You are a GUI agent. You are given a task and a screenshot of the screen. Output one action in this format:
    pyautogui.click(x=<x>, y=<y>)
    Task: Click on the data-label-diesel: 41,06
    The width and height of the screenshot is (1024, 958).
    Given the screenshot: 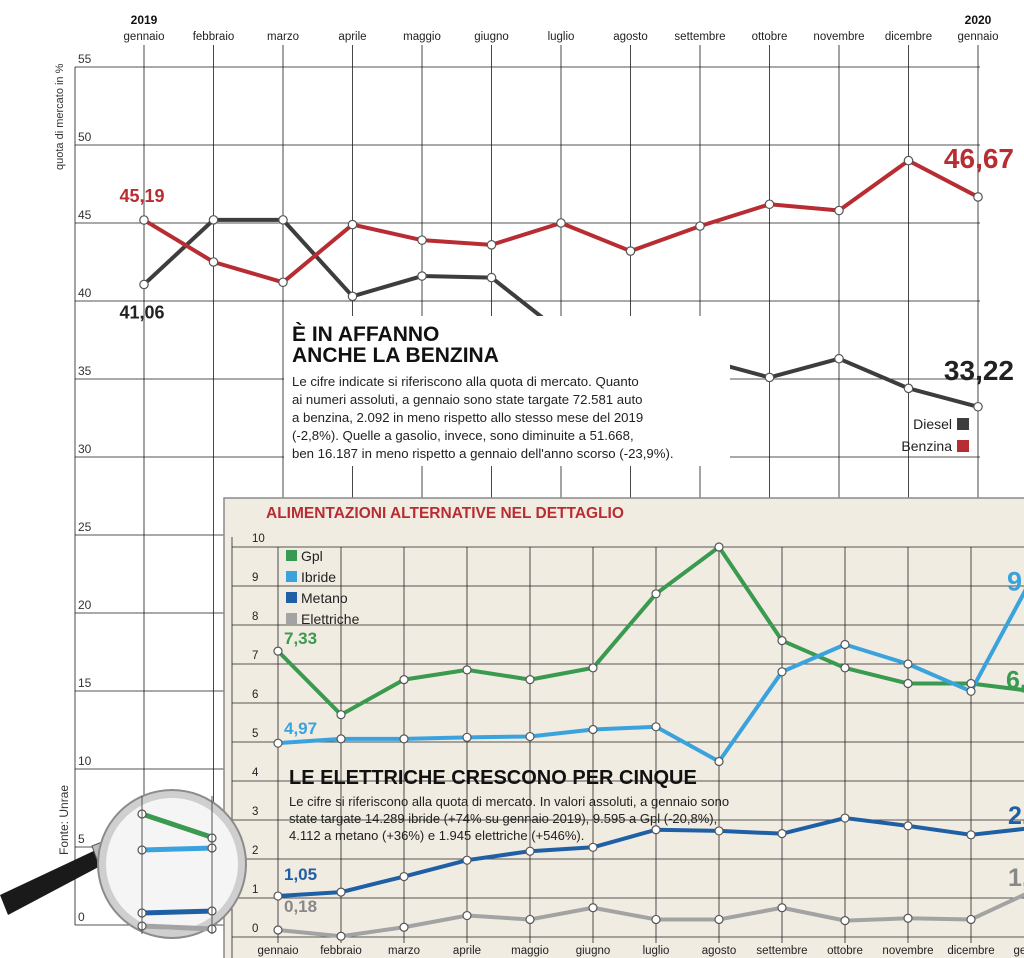 What is the action you would take?
    pyautogui.click(x=141, y=312)
    